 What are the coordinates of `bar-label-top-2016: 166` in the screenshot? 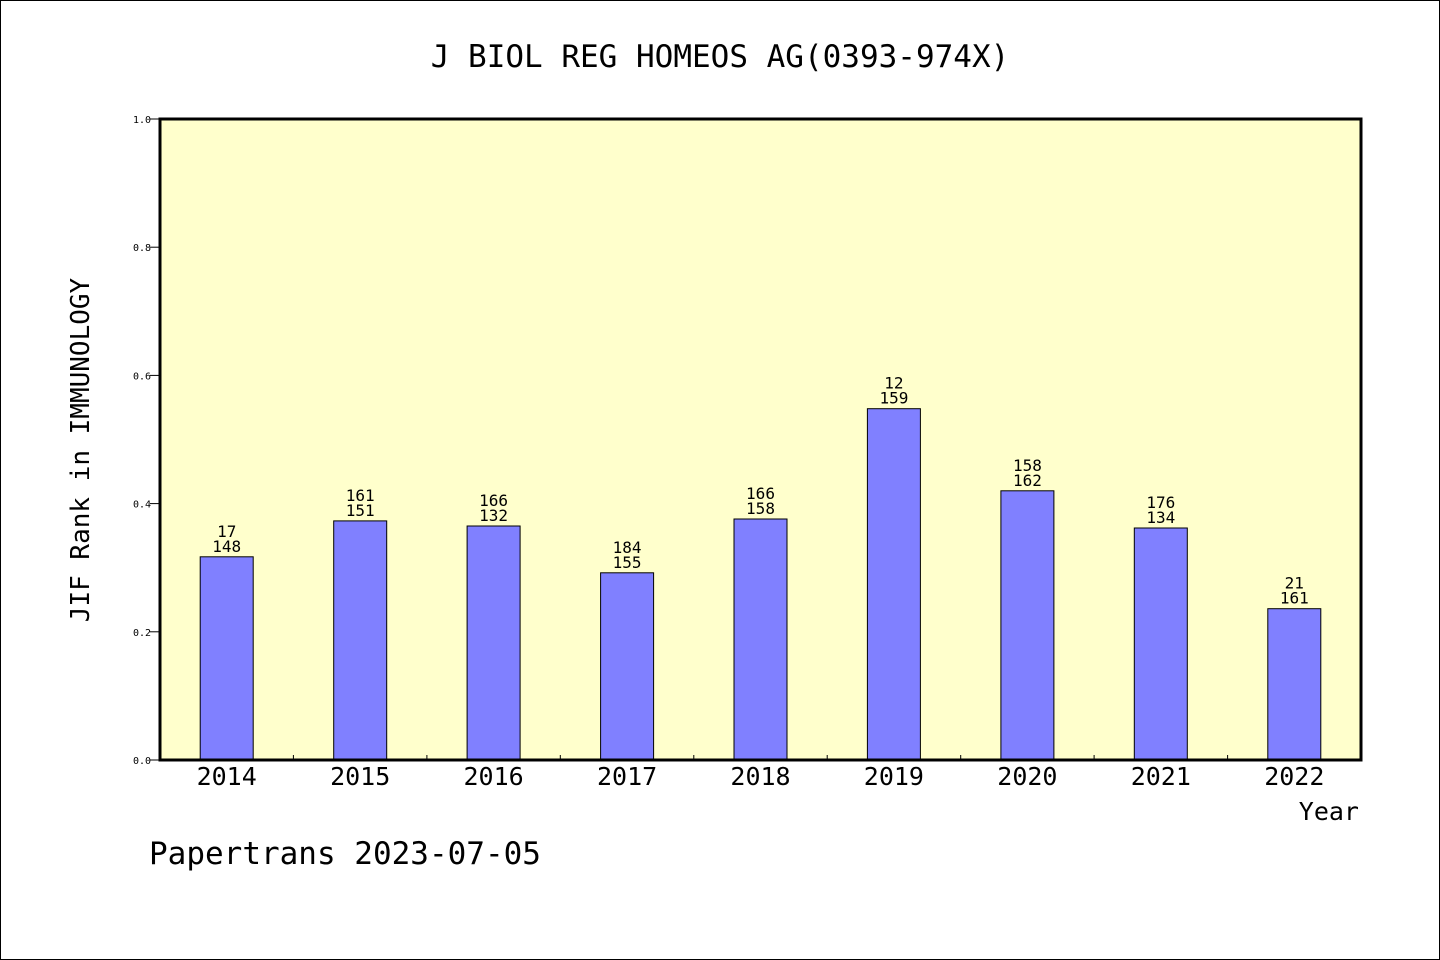 It's located at (493, 500).